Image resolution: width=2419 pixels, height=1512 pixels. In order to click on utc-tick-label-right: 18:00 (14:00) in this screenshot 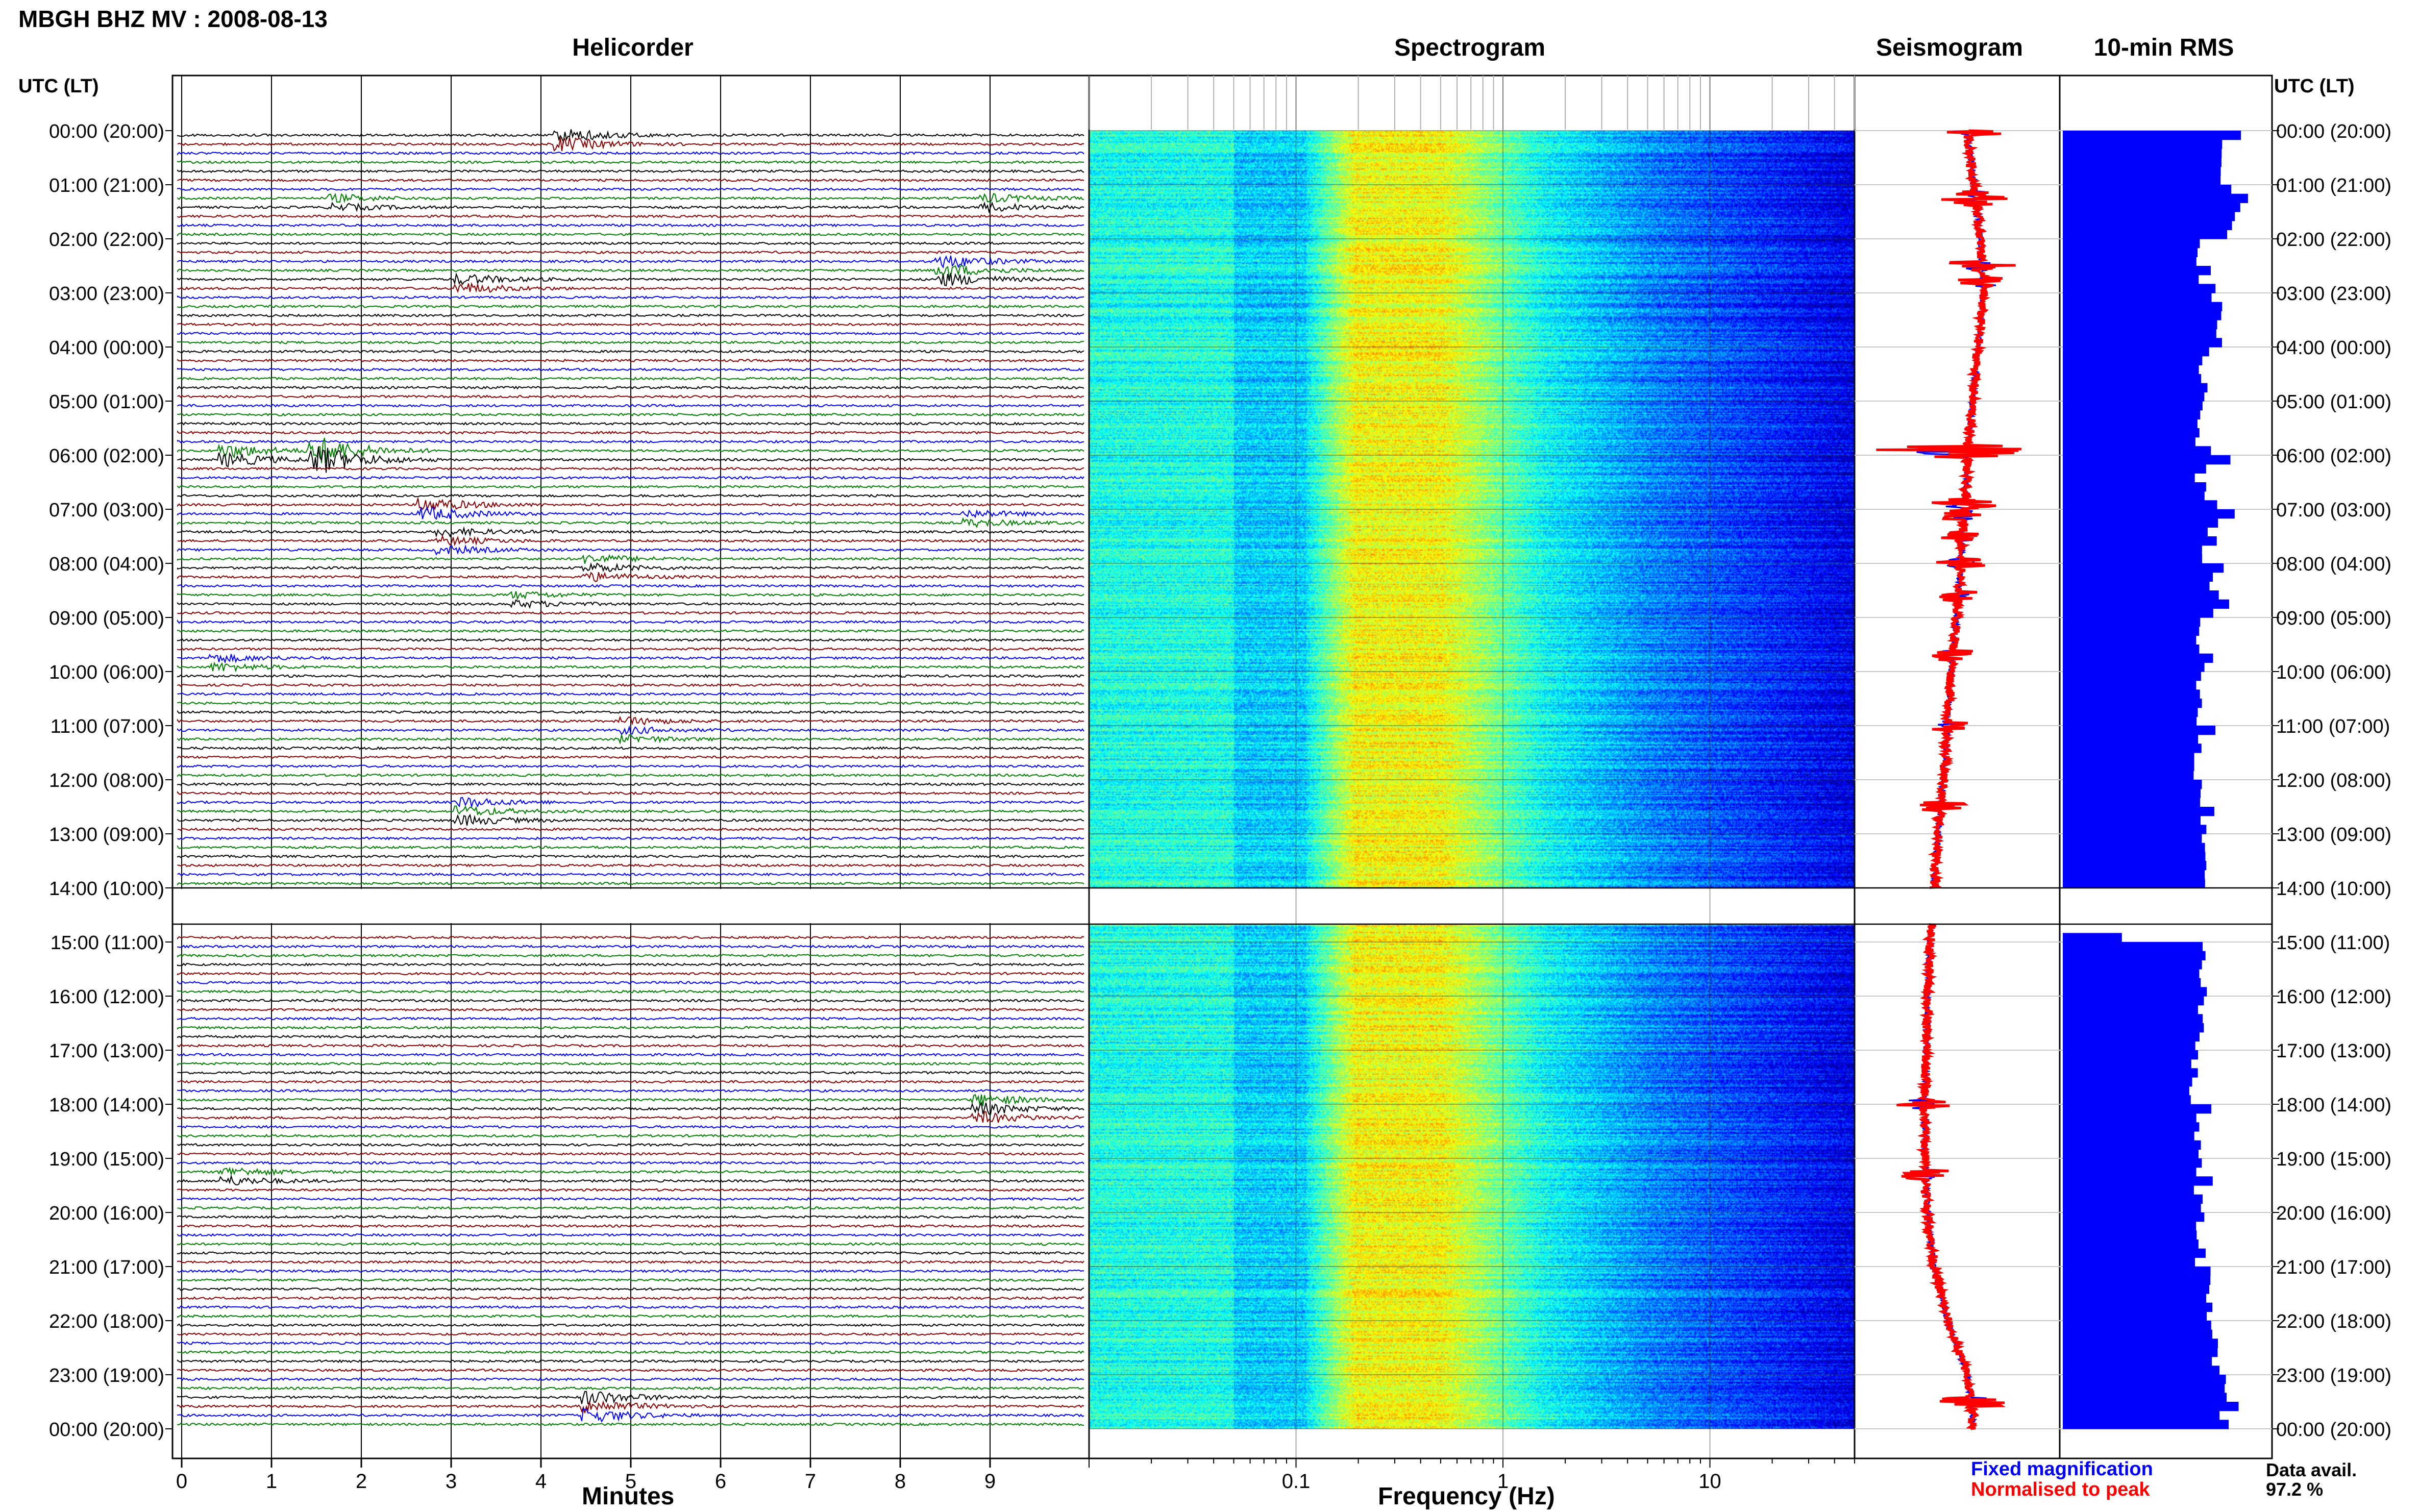, I will do `click(2333, 1105)`.